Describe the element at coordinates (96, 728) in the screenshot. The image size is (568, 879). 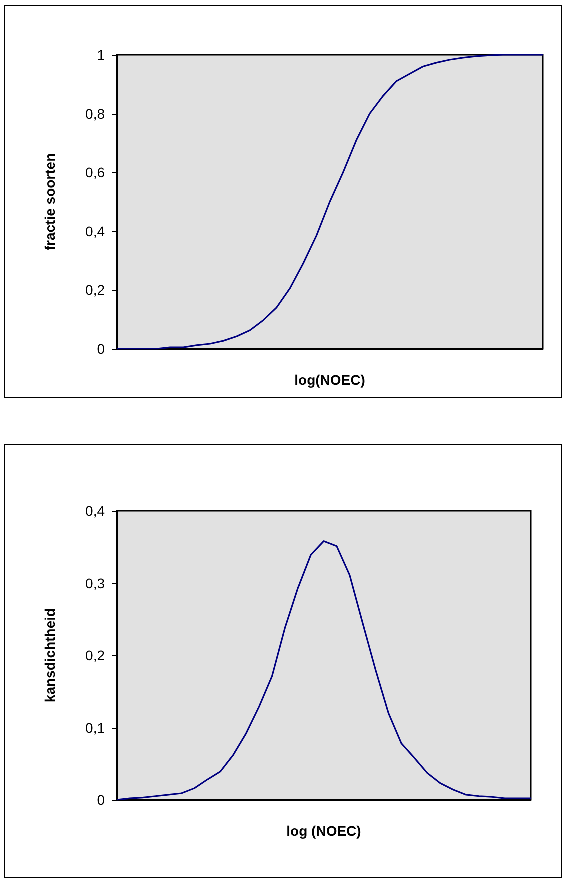
I see `y-tick-label: 0,1` at that location.